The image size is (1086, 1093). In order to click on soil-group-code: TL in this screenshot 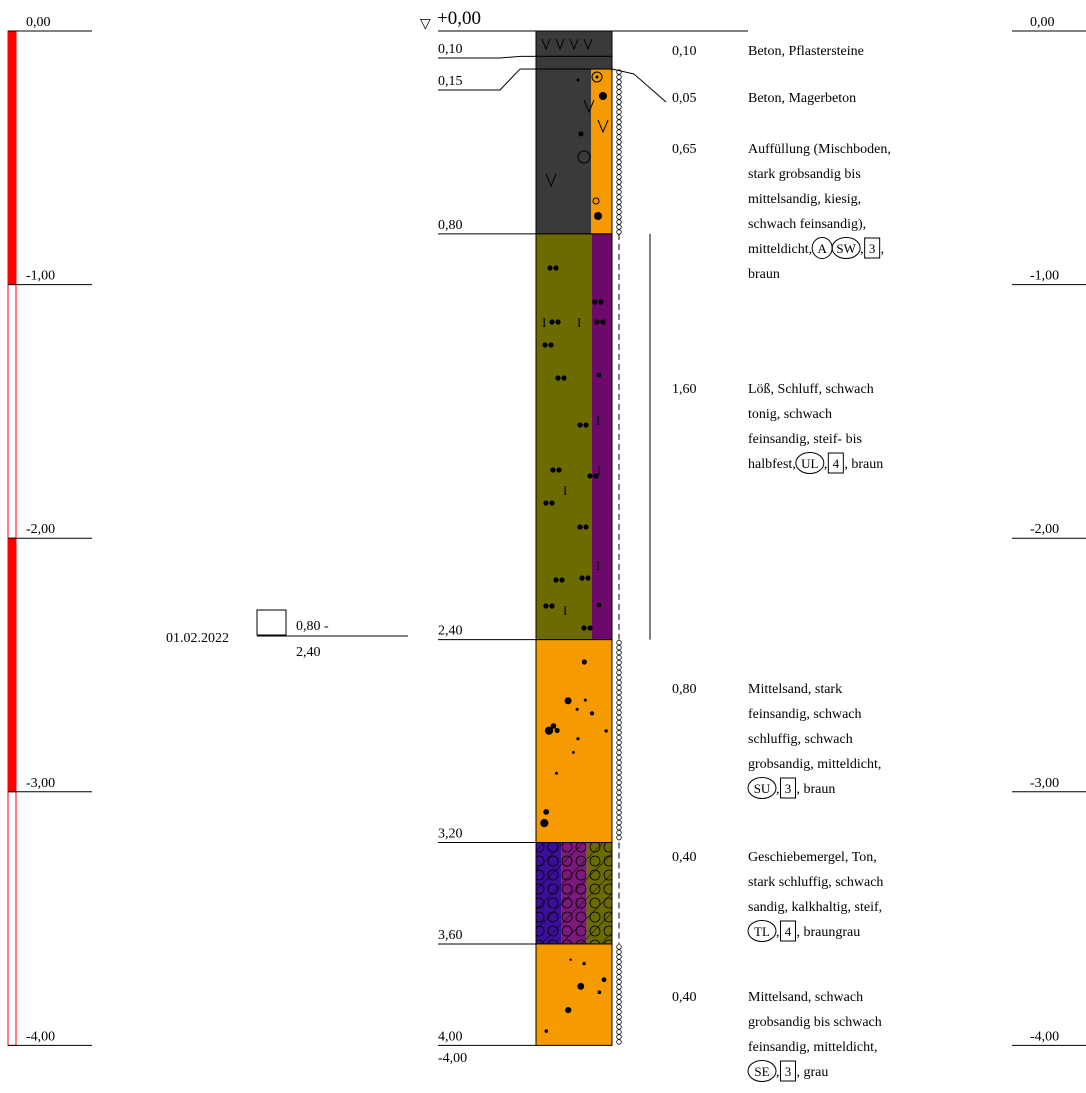, I will do `click(762, 931)`.